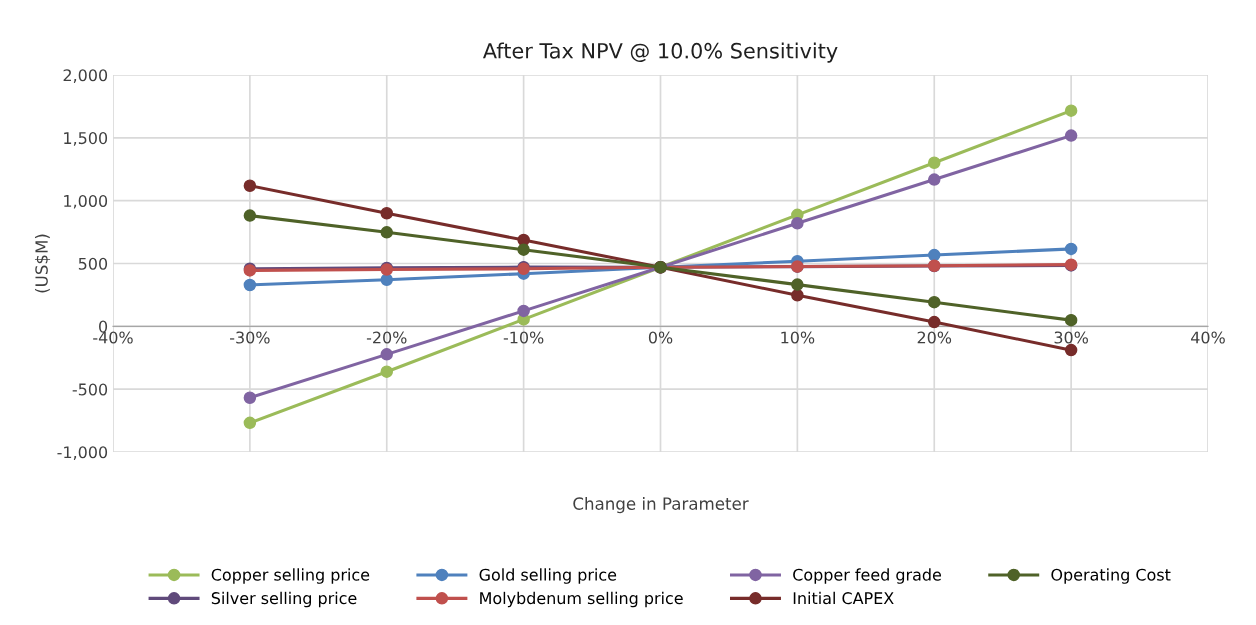 Image resolution: width=1256 pixels, height=625 pixels. Describe the element at coordinates (86, 139) in the screenshot. I see `y-tick-label: 1,500` at that location.